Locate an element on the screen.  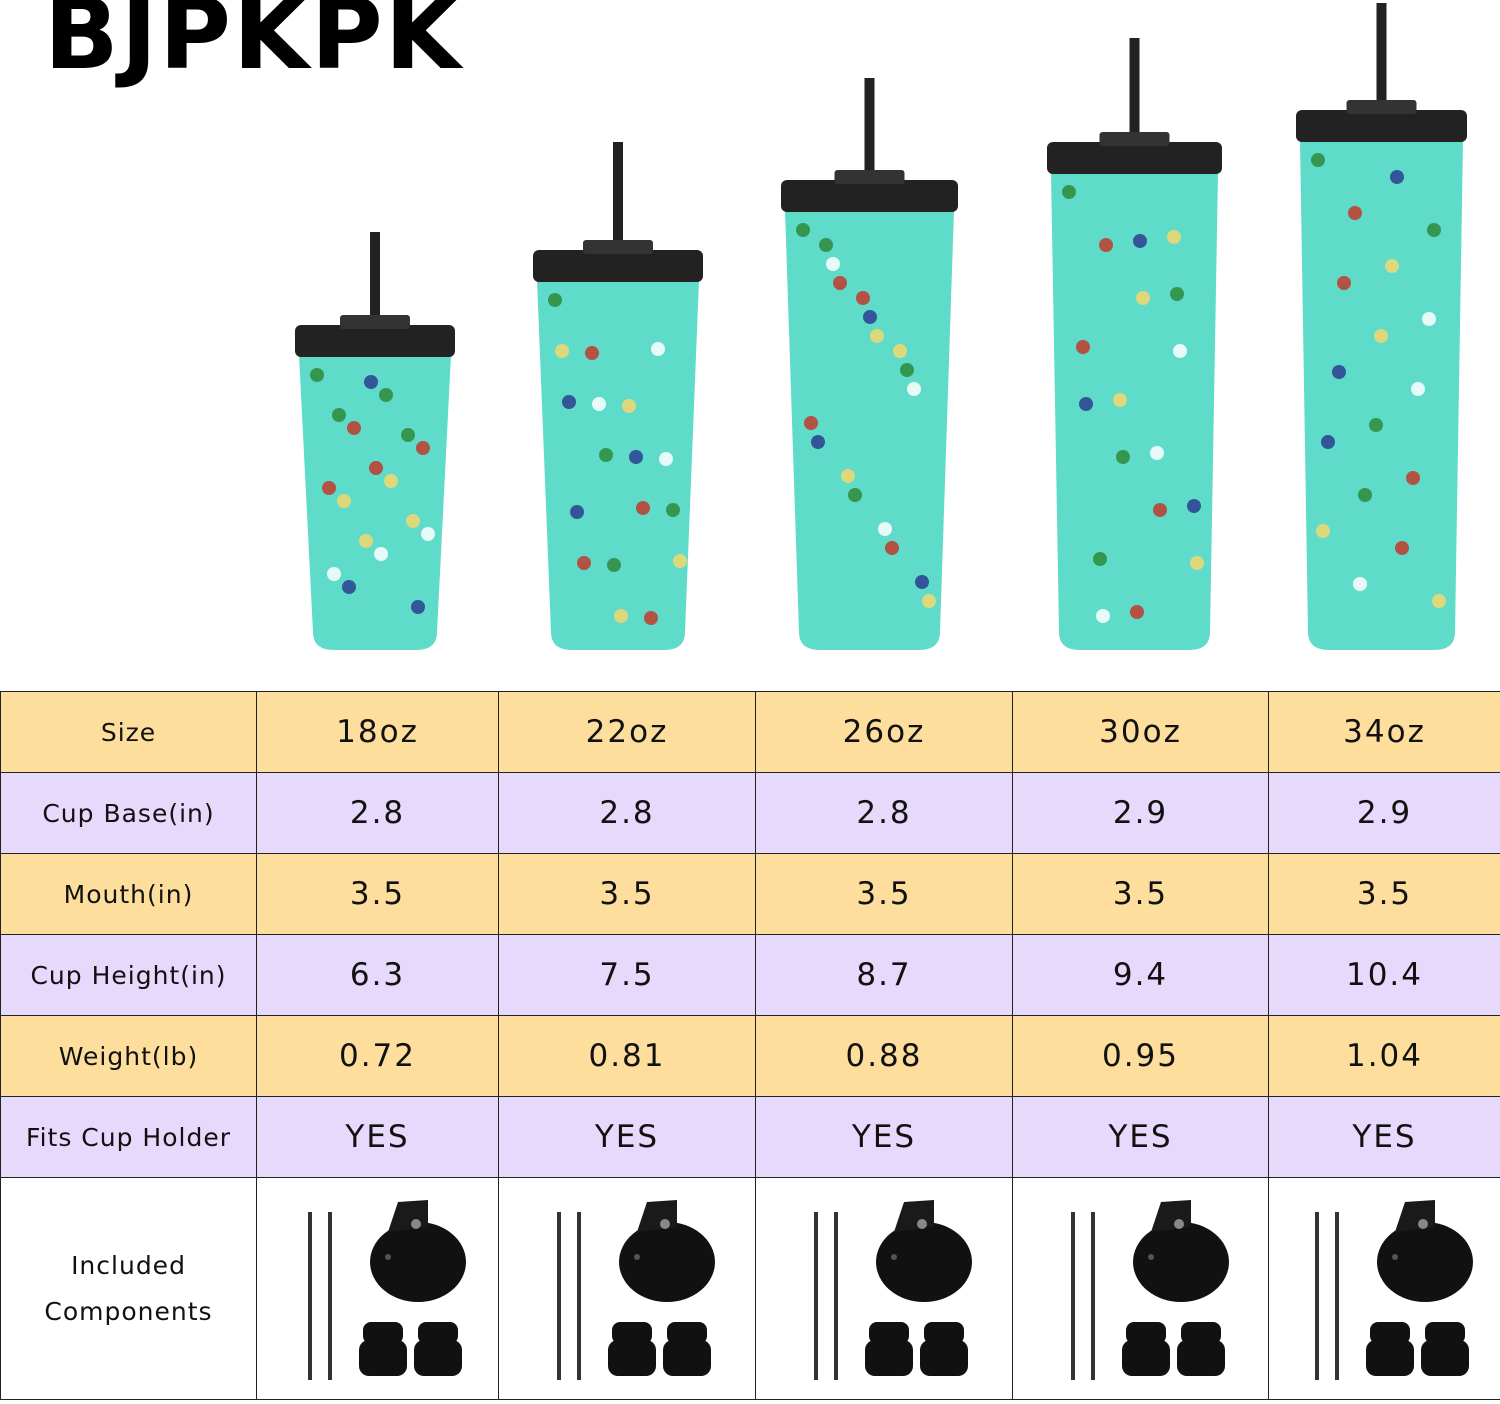
tumbler-30oz is located at coordinates (1134, 344).